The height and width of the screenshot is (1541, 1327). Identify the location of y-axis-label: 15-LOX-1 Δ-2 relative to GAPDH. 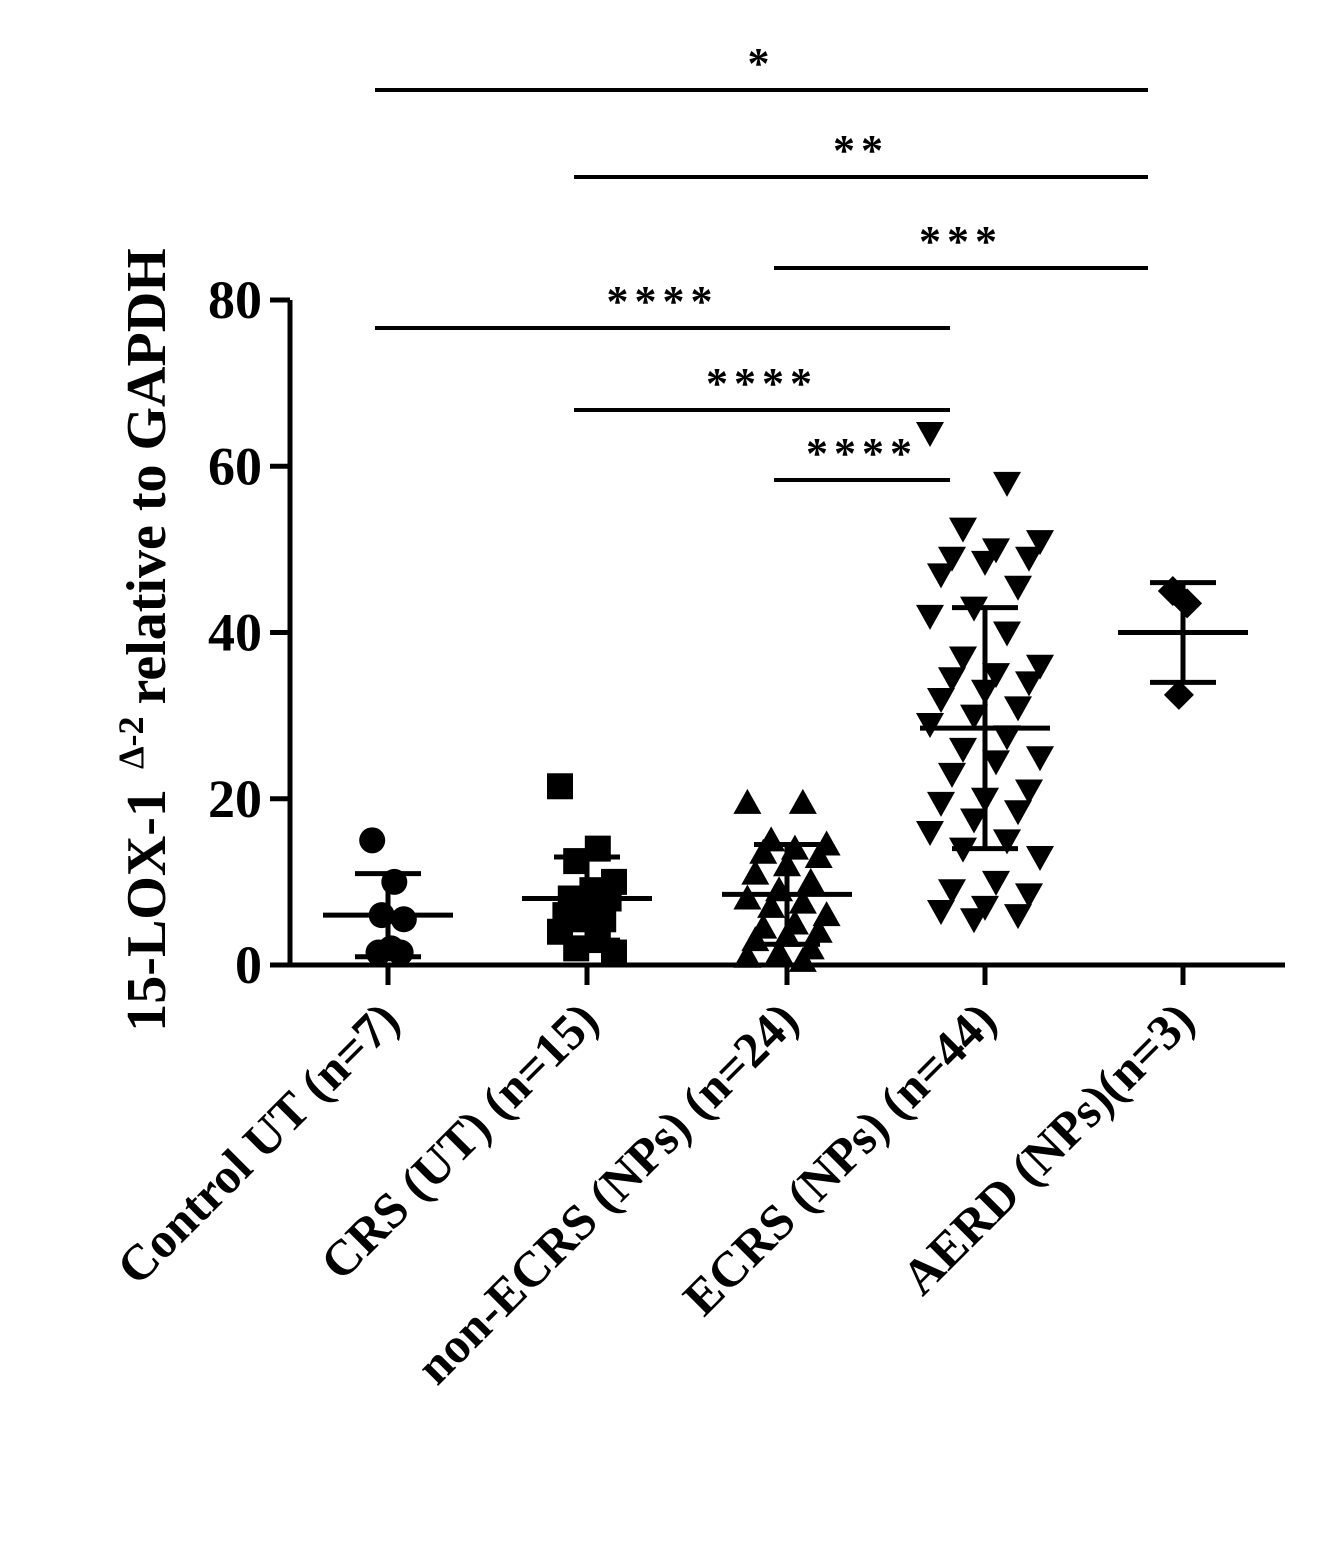
(144, 639).